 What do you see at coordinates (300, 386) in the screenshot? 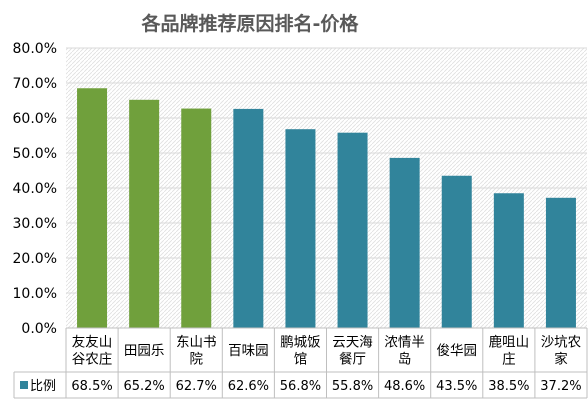
I see `data-label: 56.8%` at bounding box center [300, 386].